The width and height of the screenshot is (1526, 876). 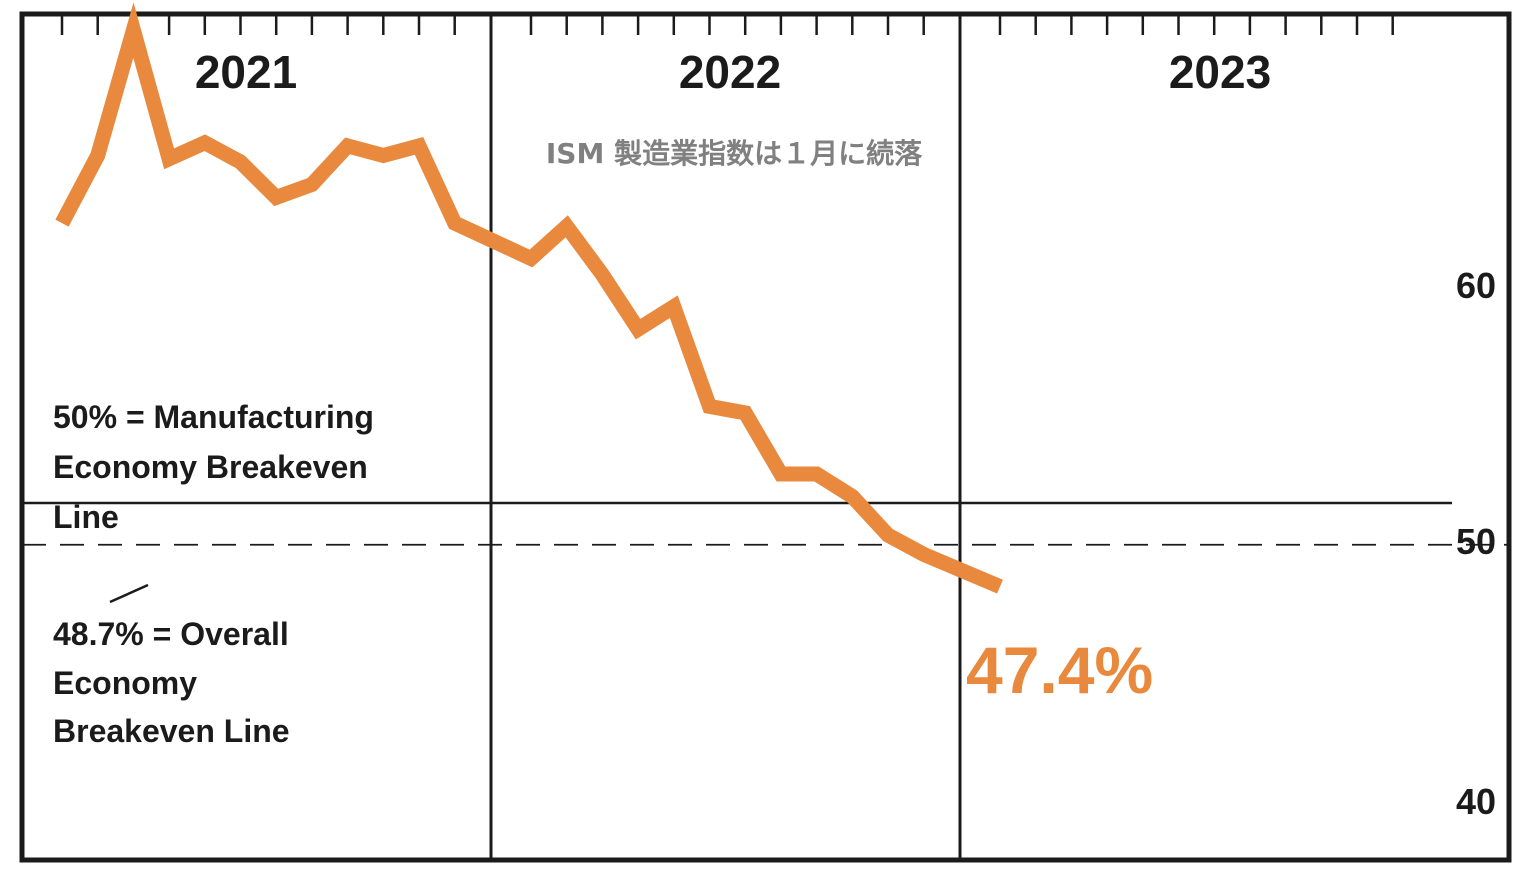 What do you see at coordinates (727, 25) in the screenshot?
I see `month-ticks` at bounding box center [727, 25].